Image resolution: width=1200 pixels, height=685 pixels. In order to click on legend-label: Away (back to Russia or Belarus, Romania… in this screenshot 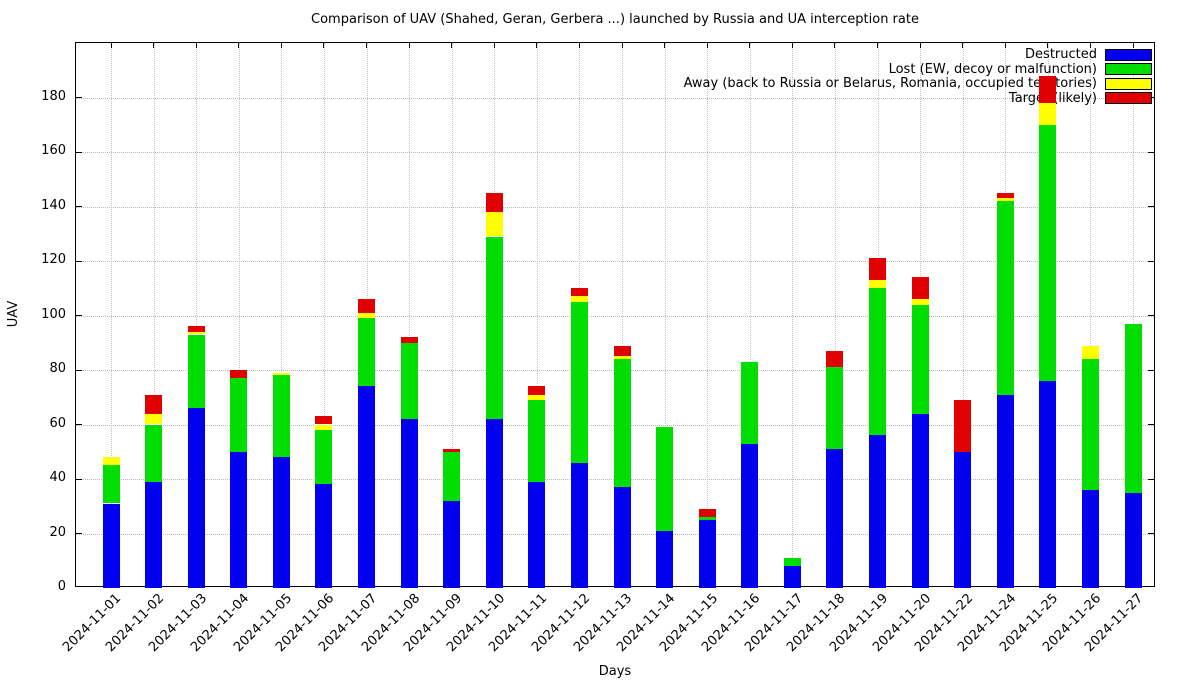, I will do `click(890, 84)`.